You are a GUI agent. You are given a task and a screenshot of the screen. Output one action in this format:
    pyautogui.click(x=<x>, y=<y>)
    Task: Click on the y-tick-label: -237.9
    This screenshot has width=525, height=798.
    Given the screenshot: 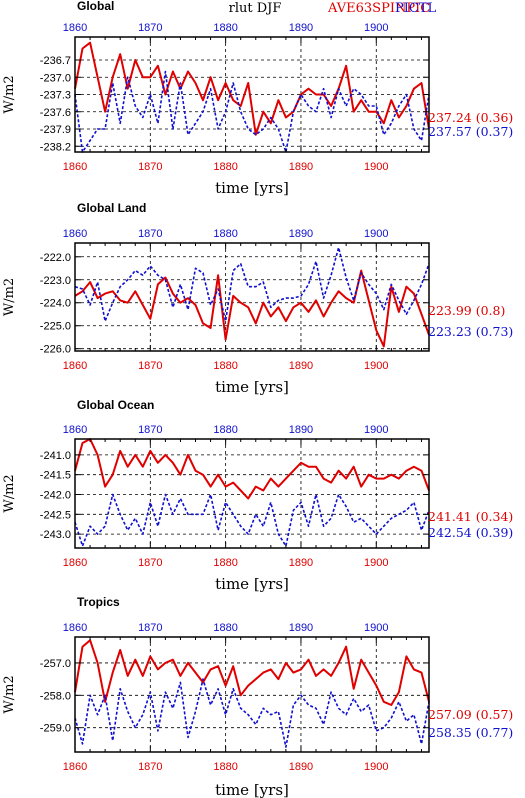 What is the action you would take?
    pyautogui.click(x=55, y=130)
    